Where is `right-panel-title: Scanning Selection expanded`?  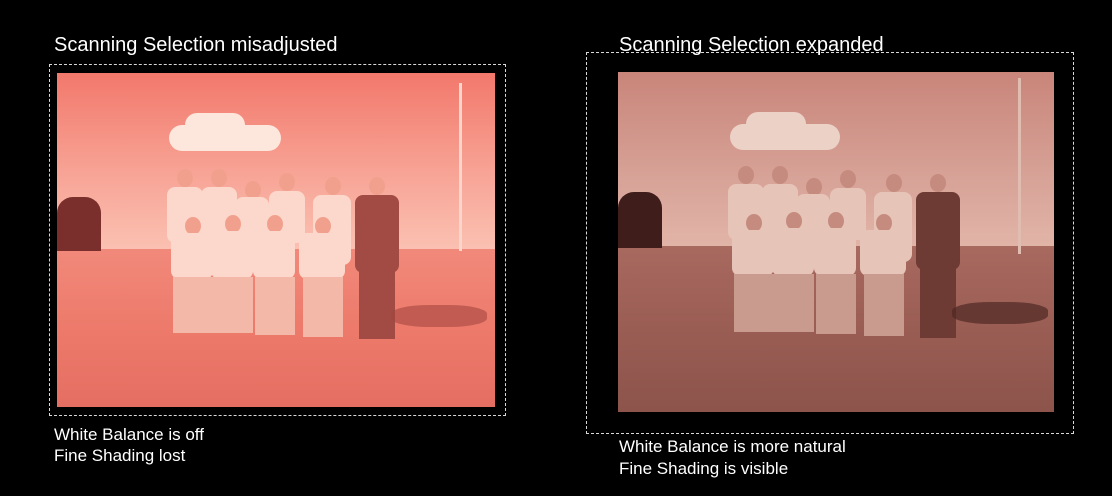 right-panel-title: Scanning Selection expanded is located at coordinates (751, 45).